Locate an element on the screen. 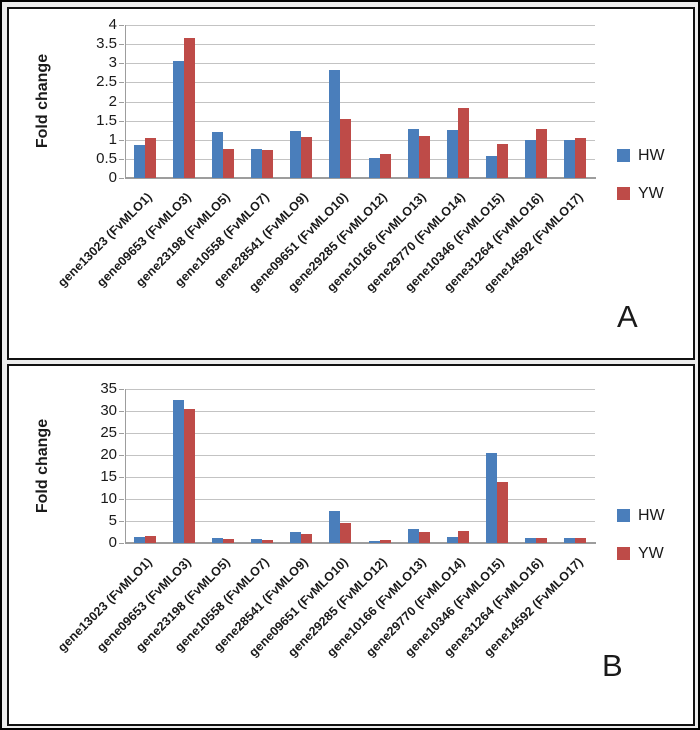 The width and height of the screenshot is (700, 730). legend-item-hw: HW is located at coordinates (641, 155).